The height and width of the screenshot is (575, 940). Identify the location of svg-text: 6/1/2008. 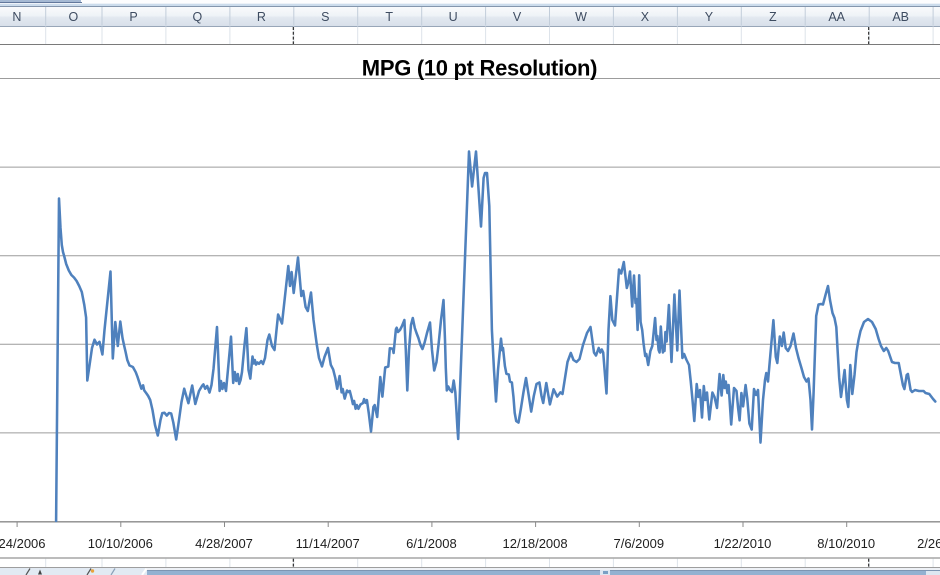
(431, 543).